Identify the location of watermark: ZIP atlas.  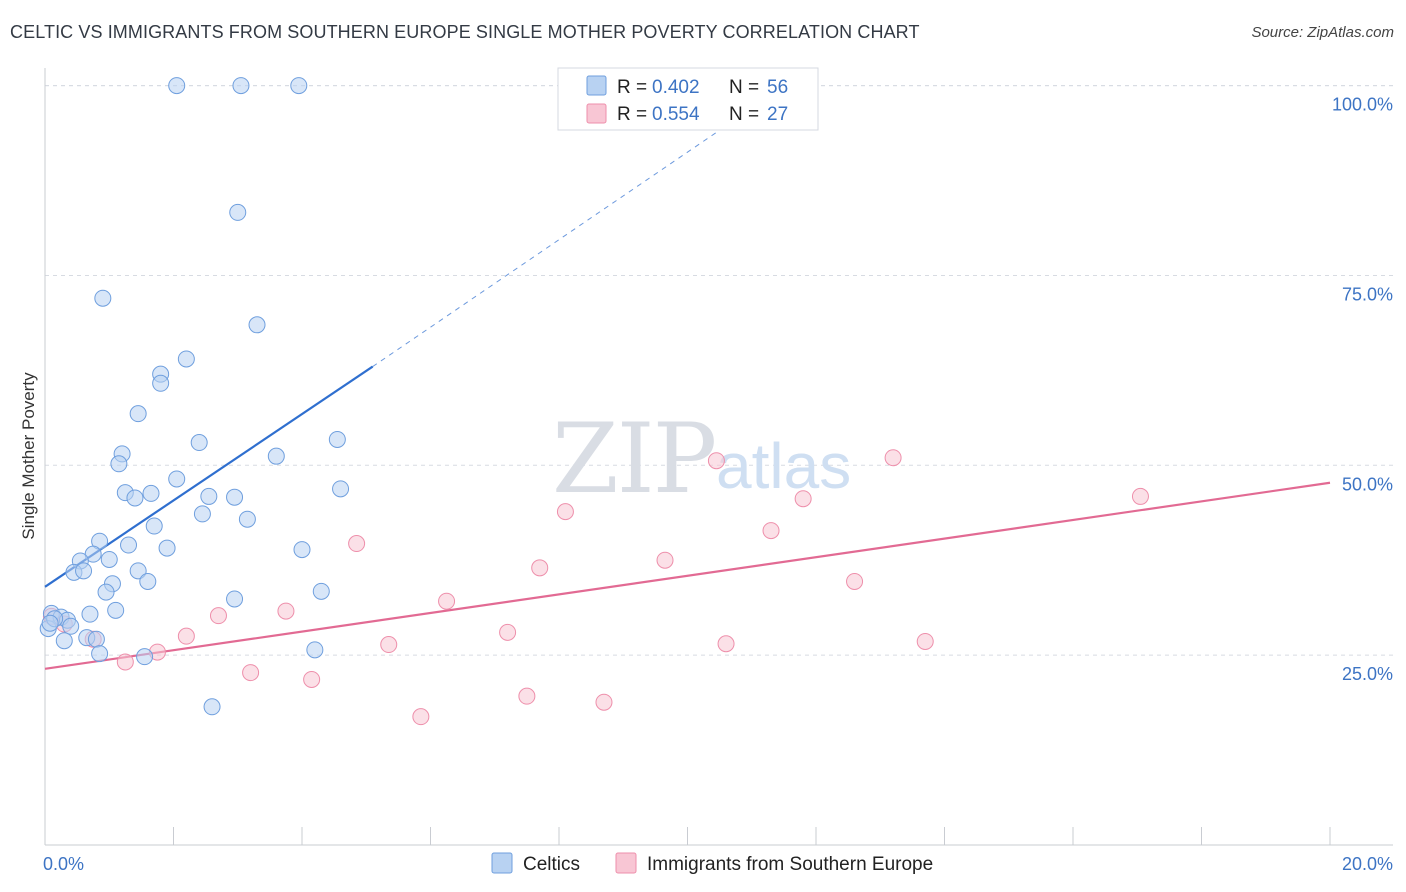
(701, 459).